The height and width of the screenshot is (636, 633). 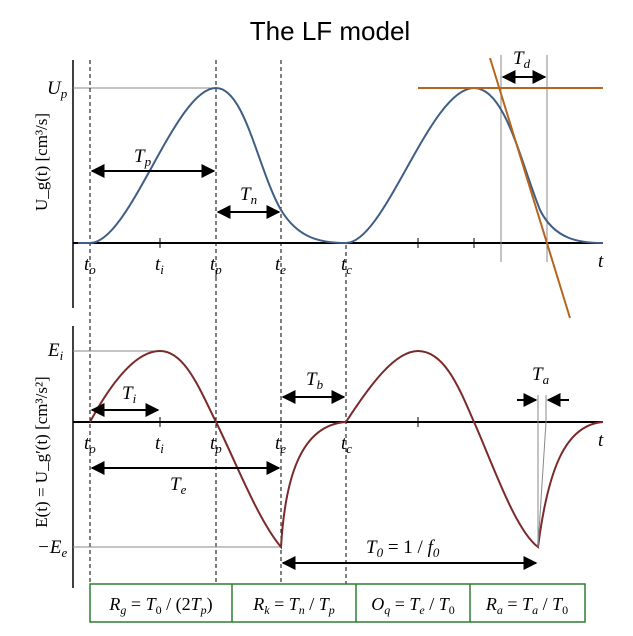 What do you see at coordinates (530, 188) in the screenshot?
I see `slope-tangent-line` at bounding box center [530, 188].